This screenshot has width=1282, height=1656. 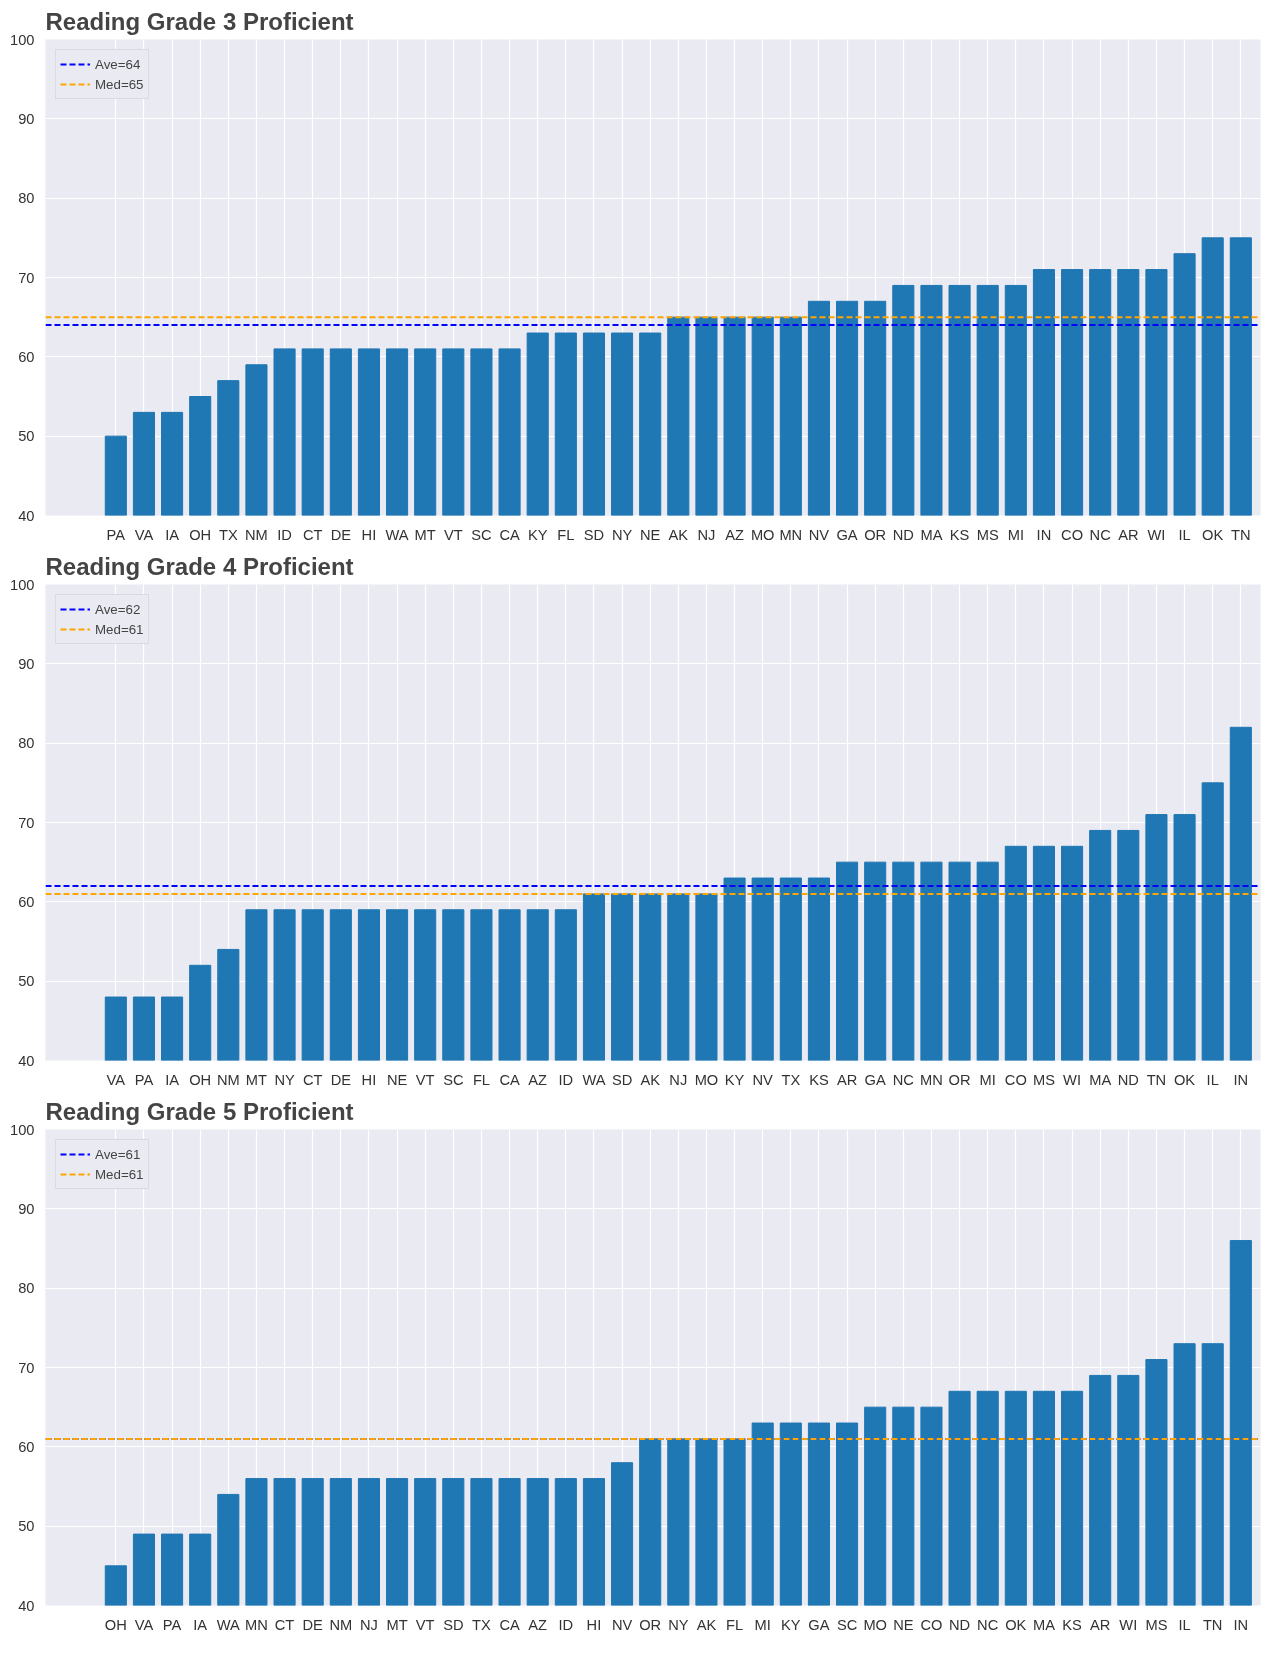 What do you see at coordinates (425, 1624) in the screenshot?
I see `x-tick-label: VT` at bounding box center [425, 1624].